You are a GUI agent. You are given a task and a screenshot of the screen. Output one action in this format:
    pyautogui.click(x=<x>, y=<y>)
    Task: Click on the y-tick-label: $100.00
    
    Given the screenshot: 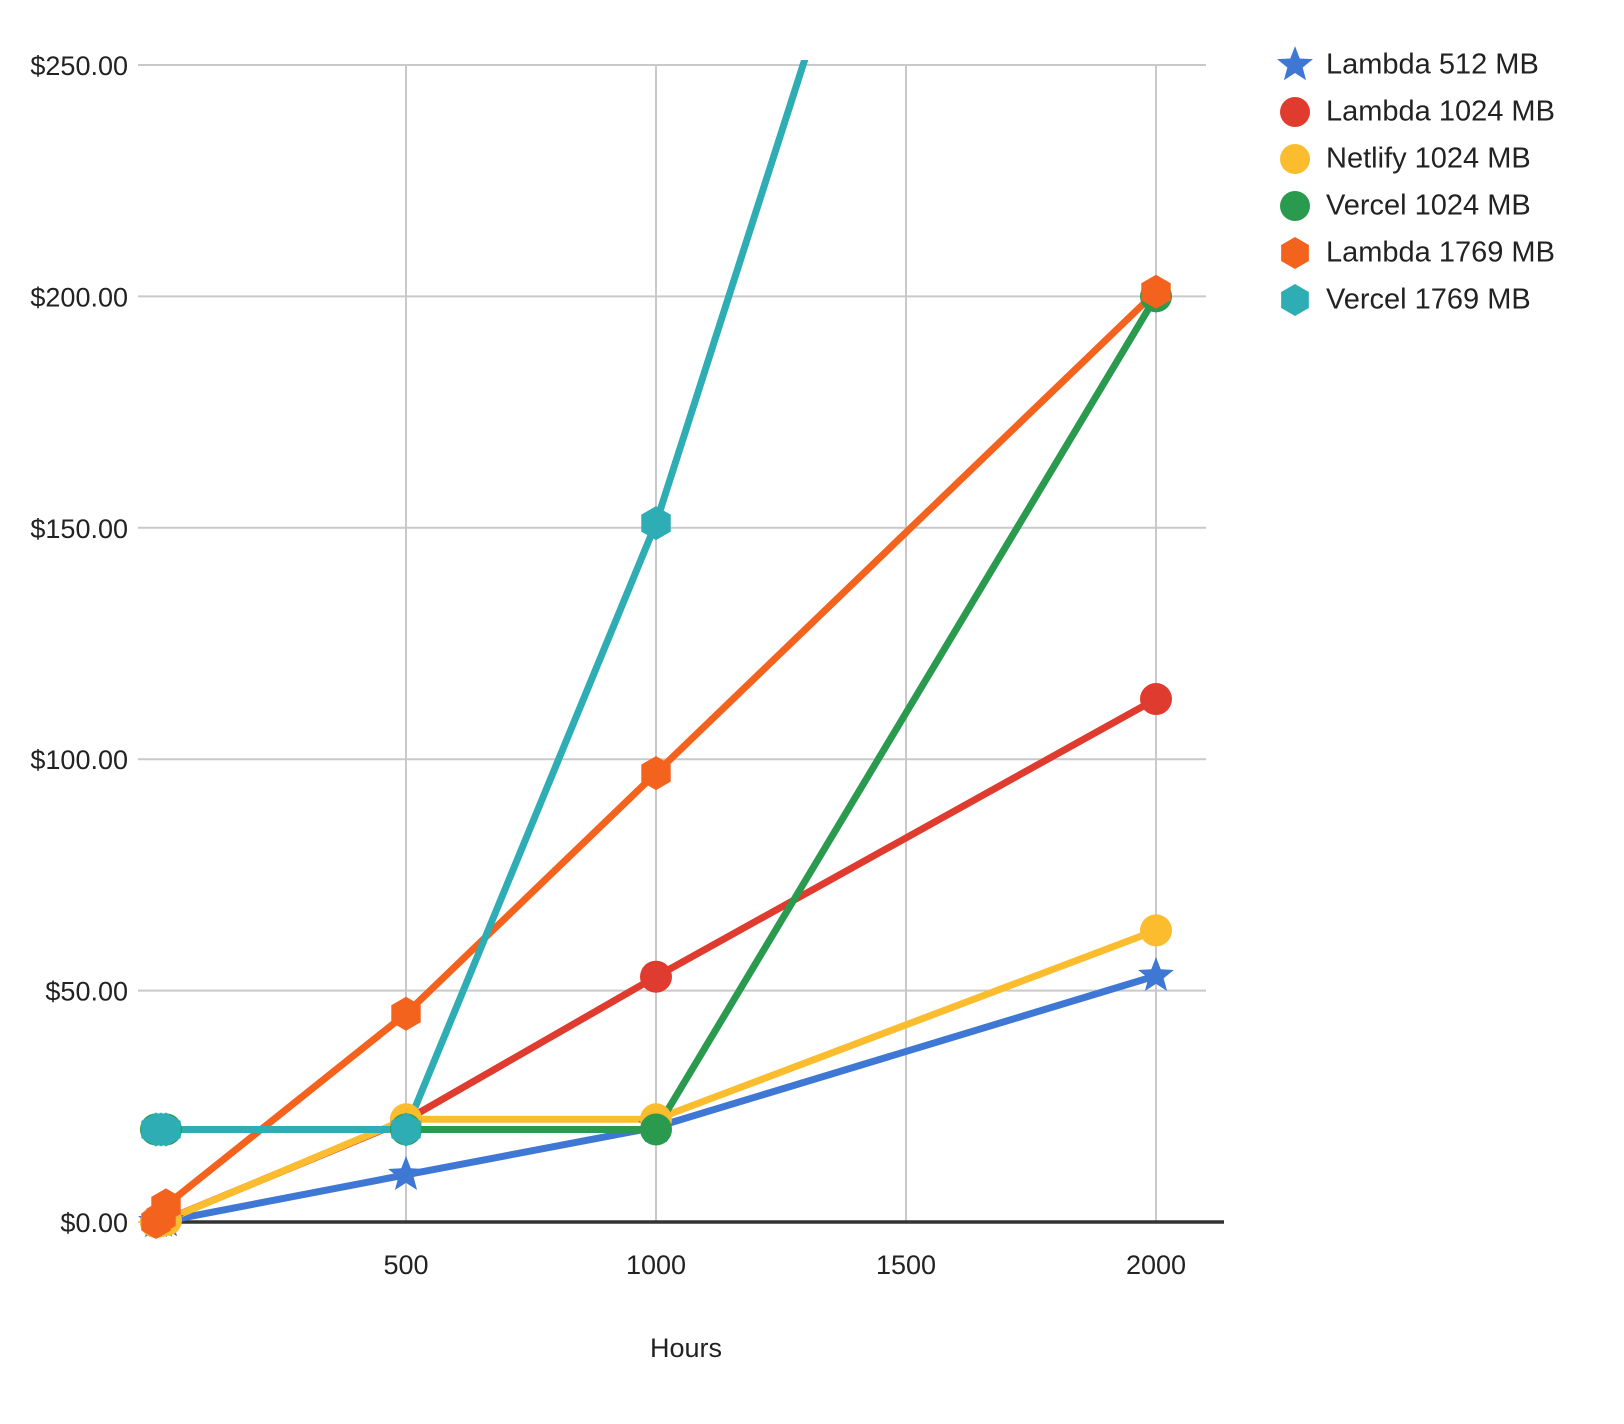 What is the action you would take?
    pyautogui.click(x=79, y=760)
    